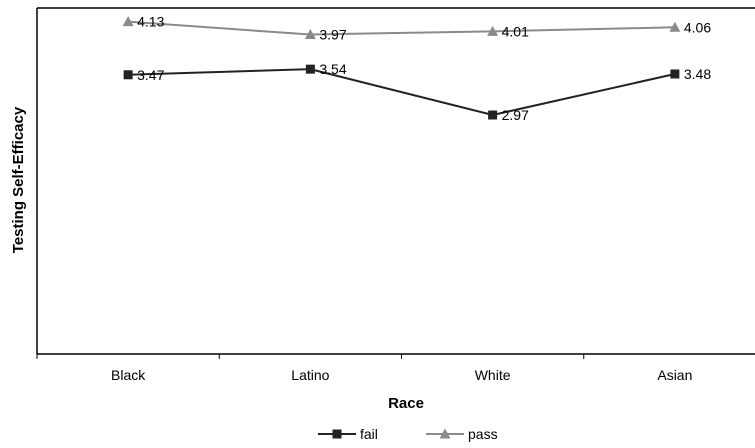 This screenshot has height=448, width=755. Describe the element at coordinates (128, 375) in the screenshot. I see `x-tick-label: Black` at that location.